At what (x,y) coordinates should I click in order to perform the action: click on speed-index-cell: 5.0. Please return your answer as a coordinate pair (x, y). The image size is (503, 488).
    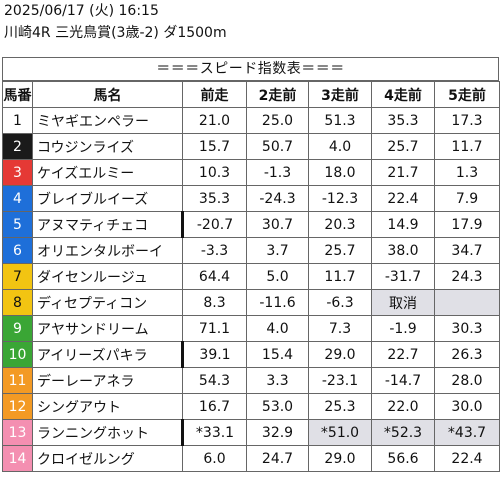
    Looking at the image, I should click on (277, 276).